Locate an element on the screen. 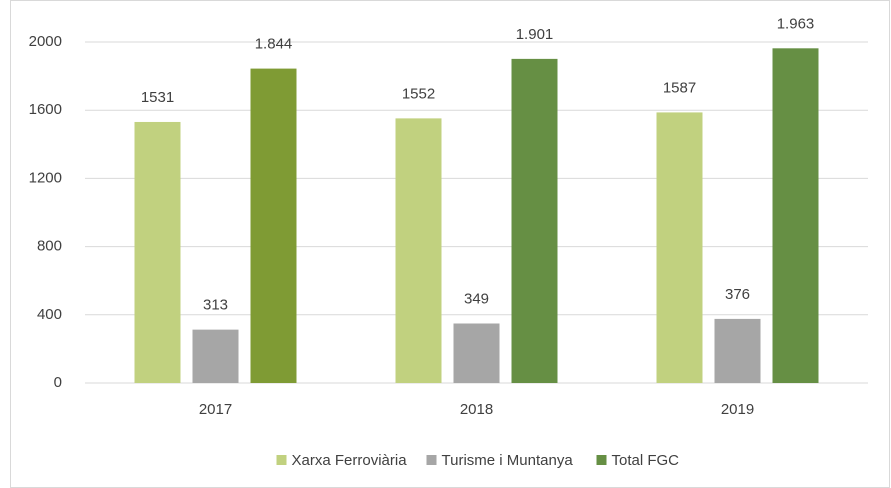 This screenshot has width=891, height=488. data-label: 376 is located at coordinates (737, 294).